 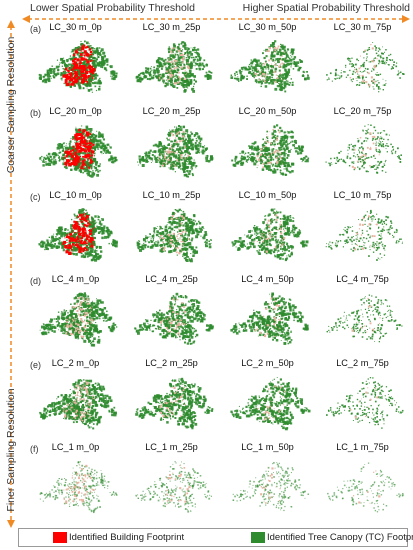 I want to click on map-panel: LC_30 m_50p, so click(x=267, y=63).